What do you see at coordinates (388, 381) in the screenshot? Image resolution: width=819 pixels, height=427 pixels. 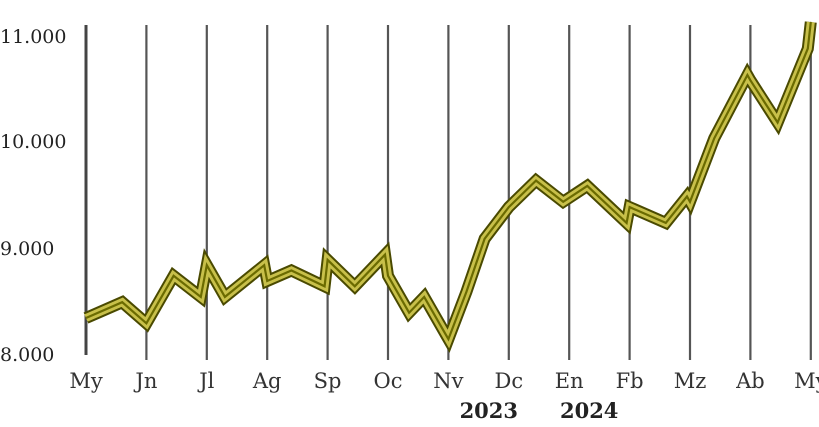 I see `x-tick-label: Oc` at bounding box center [388, 381].